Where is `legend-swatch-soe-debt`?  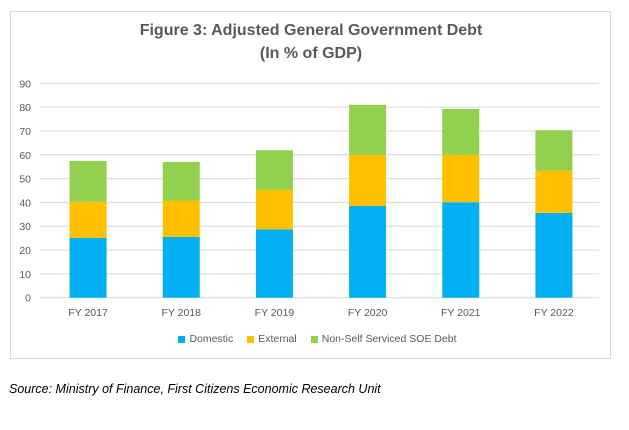 legend-swatch-soe-debt is located at coordinates (314, 339).